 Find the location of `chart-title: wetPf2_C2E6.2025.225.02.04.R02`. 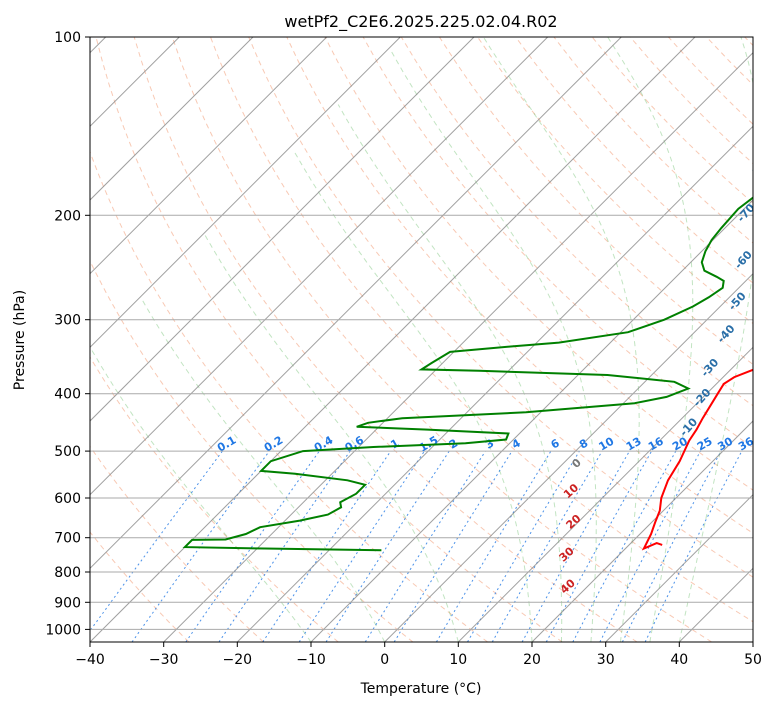

chart-title: wetPf2_C2E6.2025.225.02.04.R02 is located at coordinates (420, 22).